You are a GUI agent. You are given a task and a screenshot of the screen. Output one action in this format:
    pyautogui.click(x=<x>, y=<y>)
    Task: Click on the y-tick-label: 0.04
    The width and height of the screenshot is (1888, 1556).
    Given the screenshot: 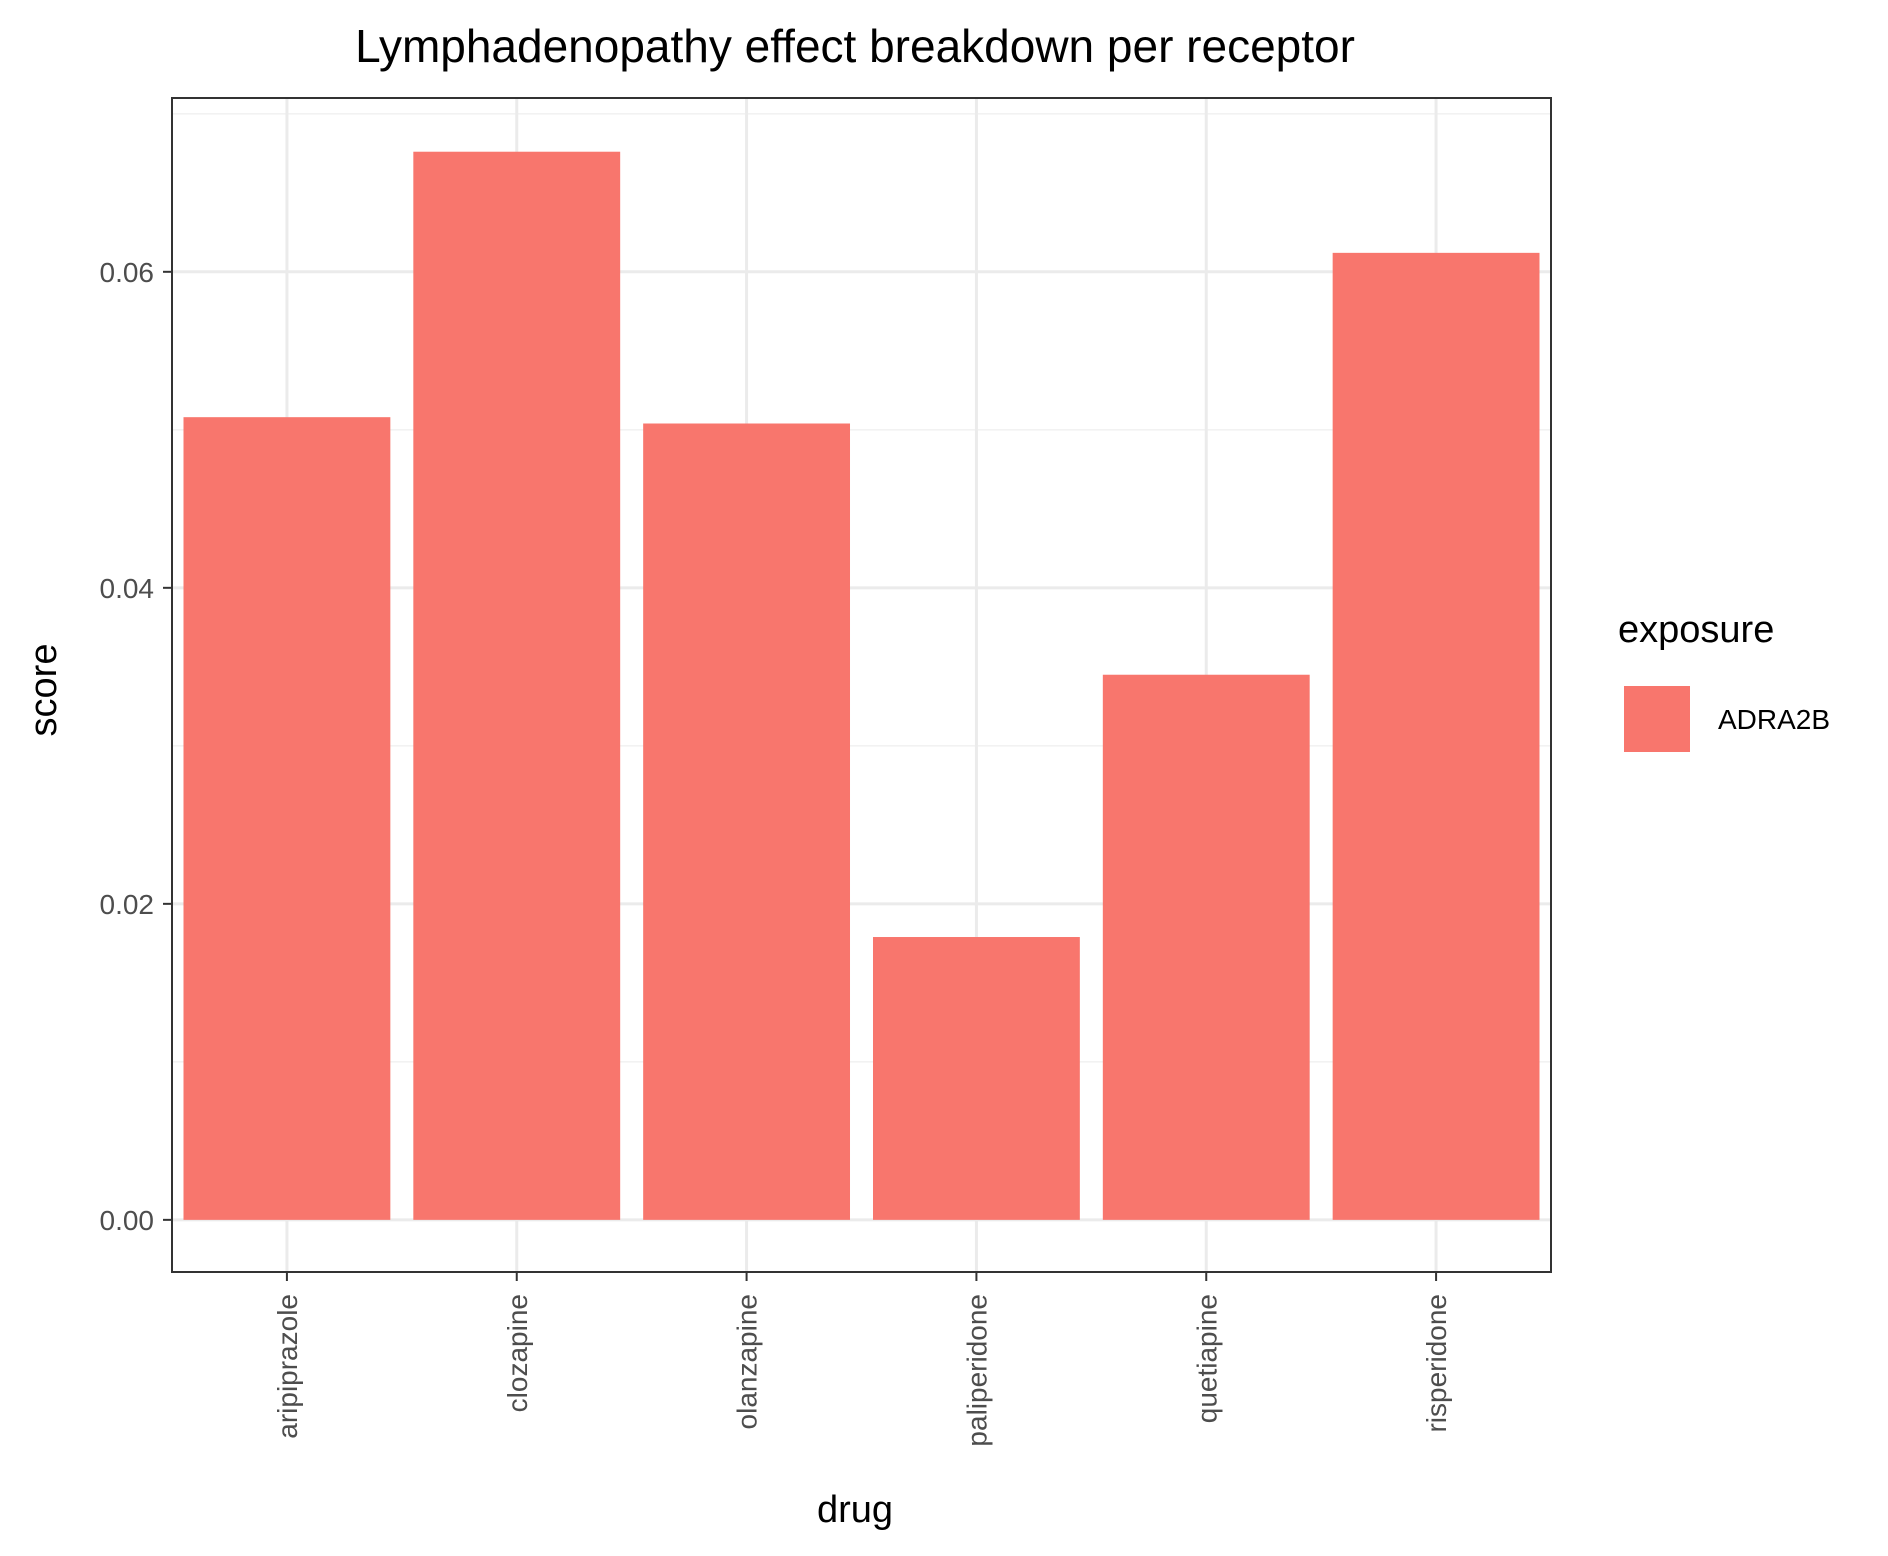 What is the action you would take?
    pyautogui.click(x=127, y=588)
    